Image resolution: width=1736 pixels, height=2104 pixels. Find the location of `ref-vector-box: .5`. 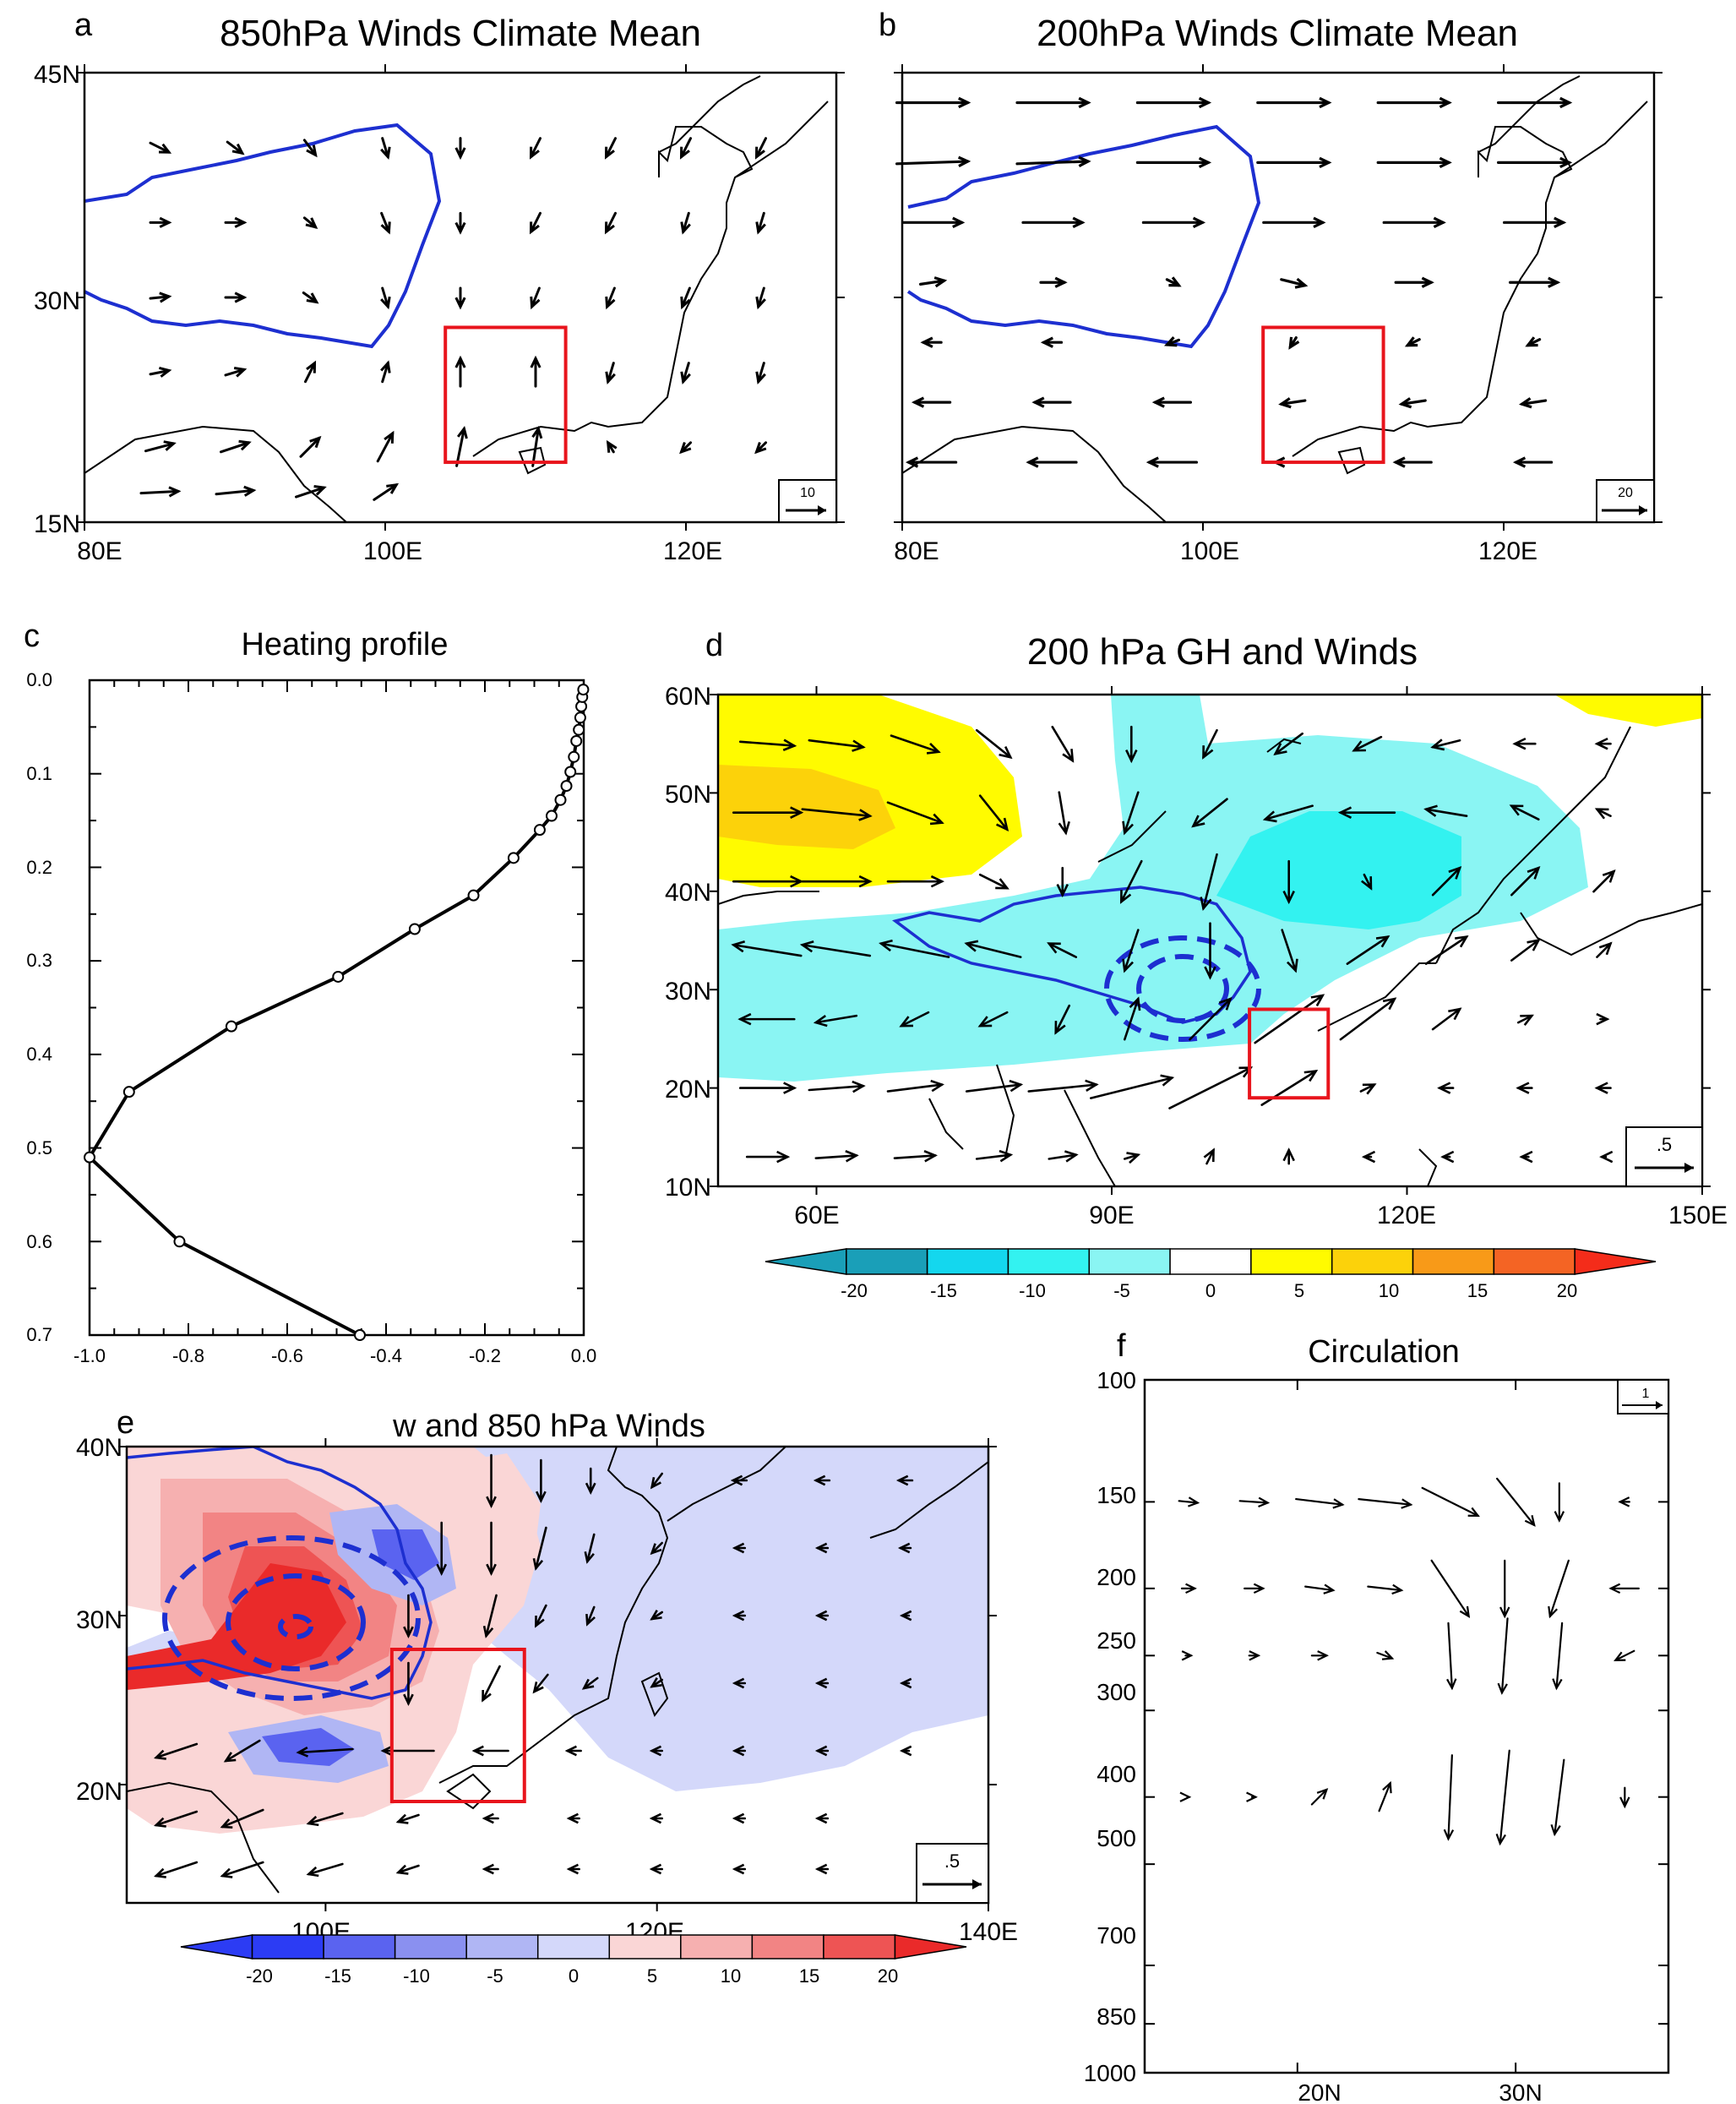

ref-vector-box: .5 is located at coordinates (1664, 1156).